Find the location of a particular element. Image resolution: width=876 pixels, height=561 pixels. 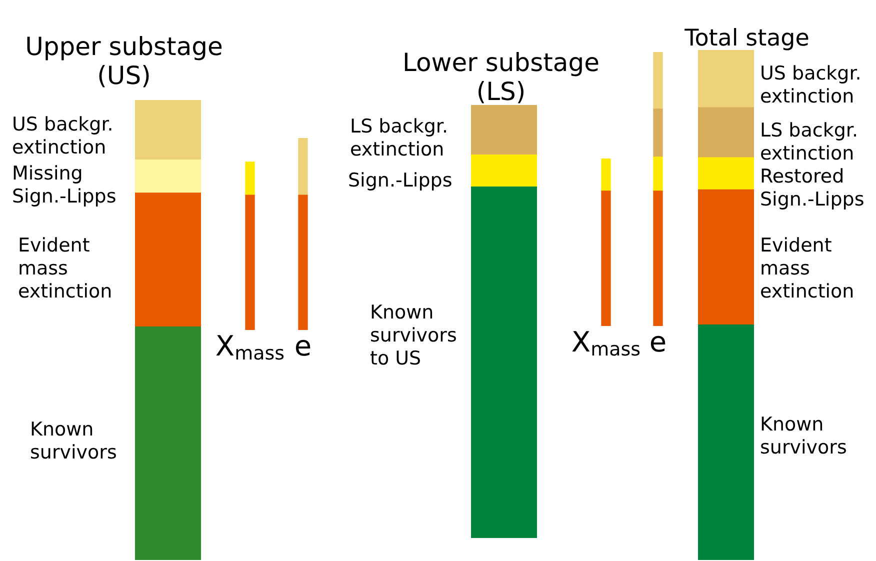

text: Known survivors to US is located at coordinates (413, 335).